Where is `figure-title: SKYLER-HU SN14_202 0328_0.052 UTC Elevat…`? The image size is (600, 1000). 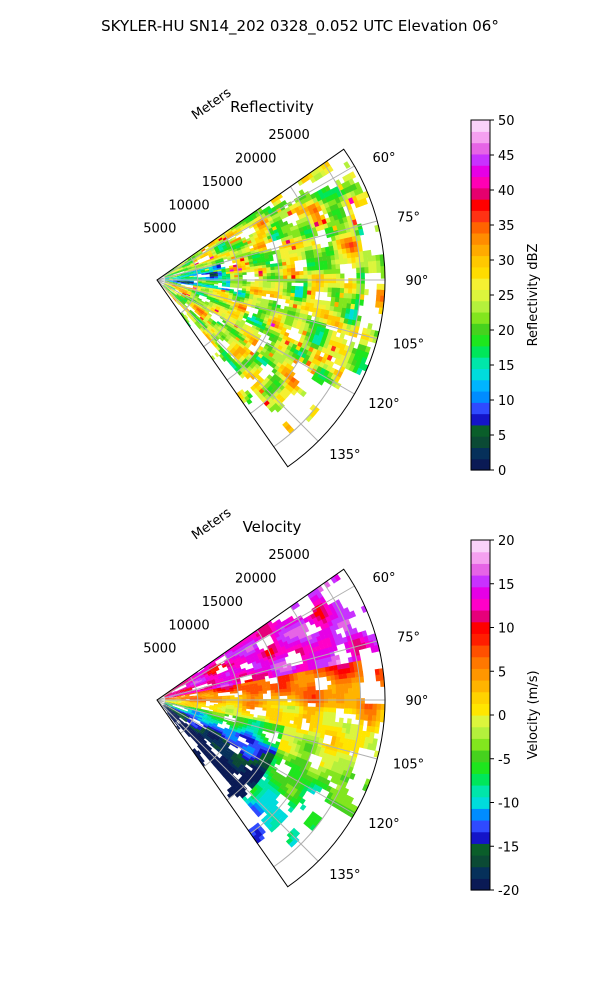 figure-title: SKYLER-HU SN14_202 0328_0.052 UTC Elevat… is located at coordinates (300, 26).